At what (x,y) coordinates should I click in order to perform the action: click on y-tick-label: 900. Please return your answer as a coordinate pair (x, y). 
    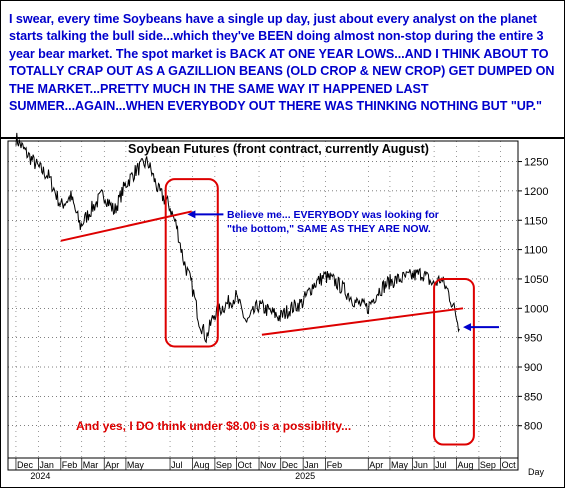
    Looking at the image, I should click on (533, 368).